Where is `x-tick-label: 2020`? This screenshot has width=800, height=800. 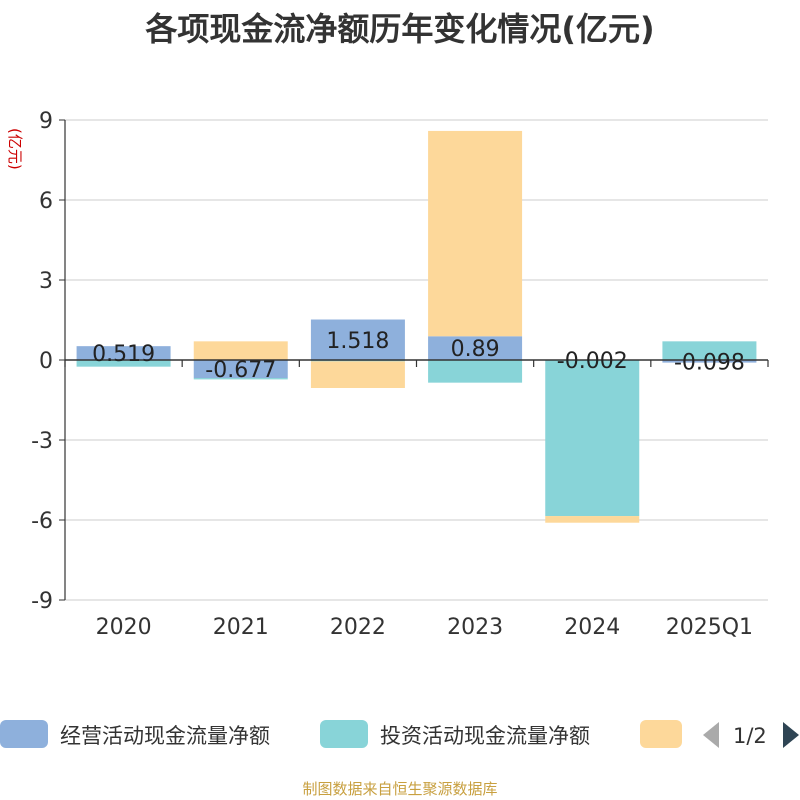
x-tick-label: 2020 is located at coordinates (124, 627).